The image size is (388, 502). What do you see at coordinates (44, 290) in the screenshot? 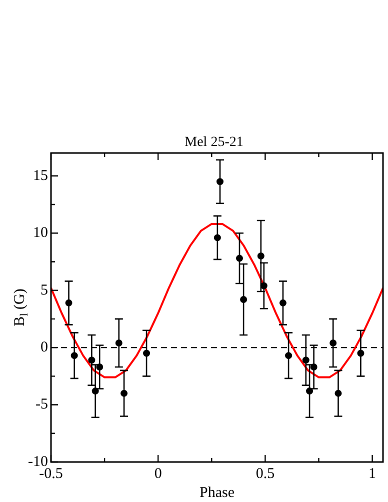
I see `y-tick-label: 5` at bounding box center [44, 290].